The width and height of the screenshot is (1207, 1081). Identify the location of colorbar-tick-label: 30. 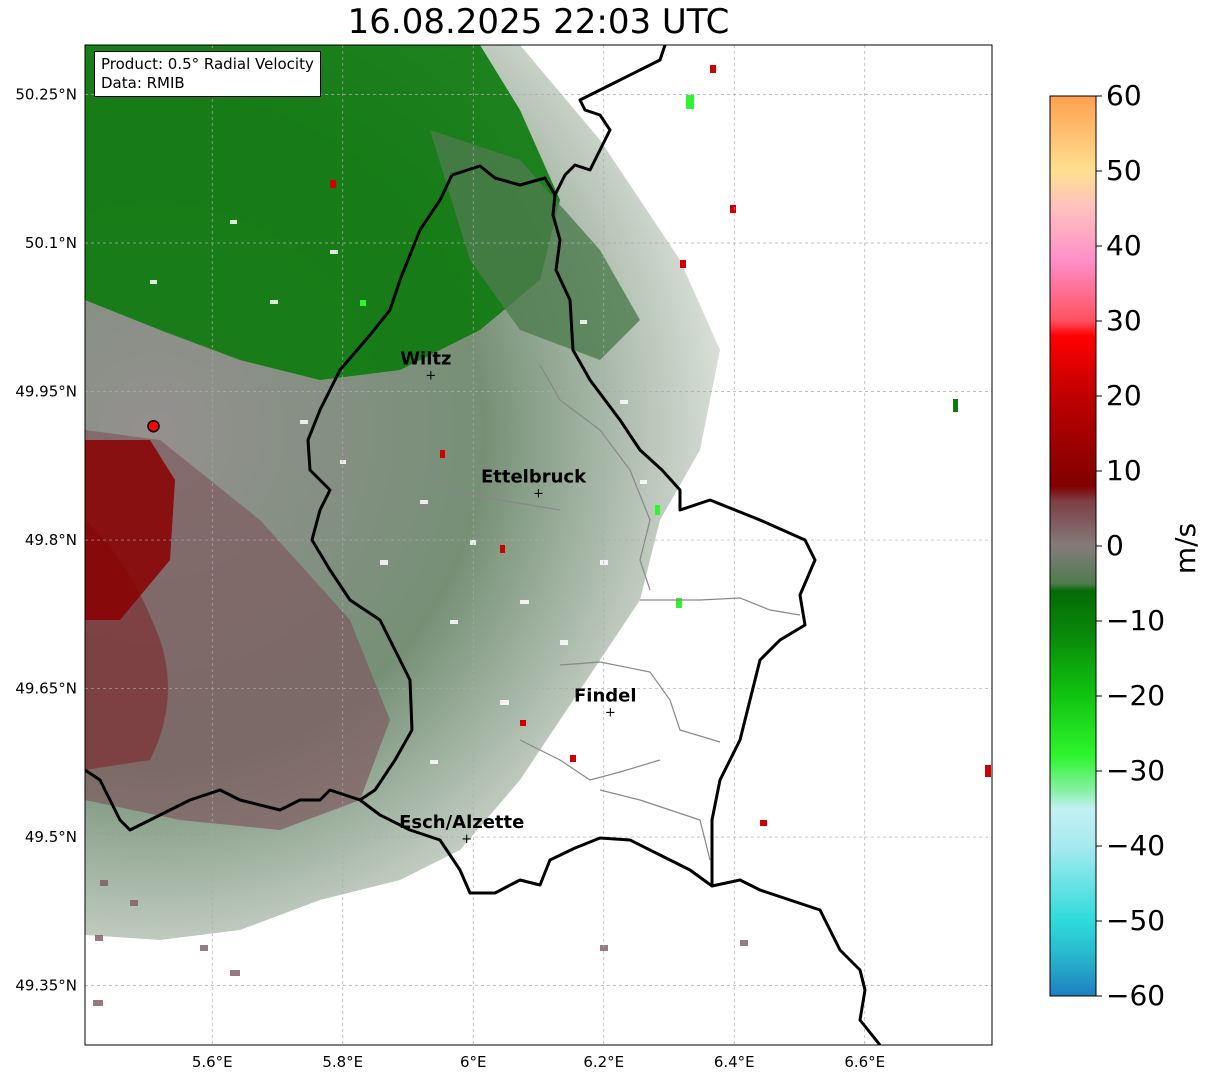
(1124, 320).